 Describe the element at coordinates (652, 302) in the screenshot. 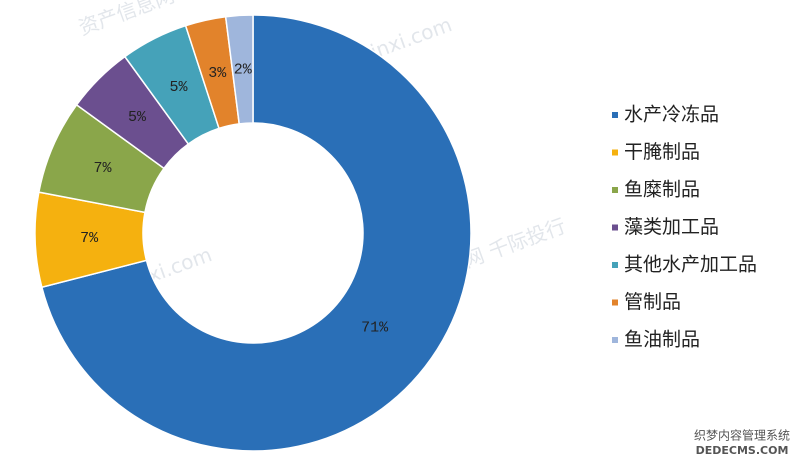

I see `legend-label: 管制品` at that location.